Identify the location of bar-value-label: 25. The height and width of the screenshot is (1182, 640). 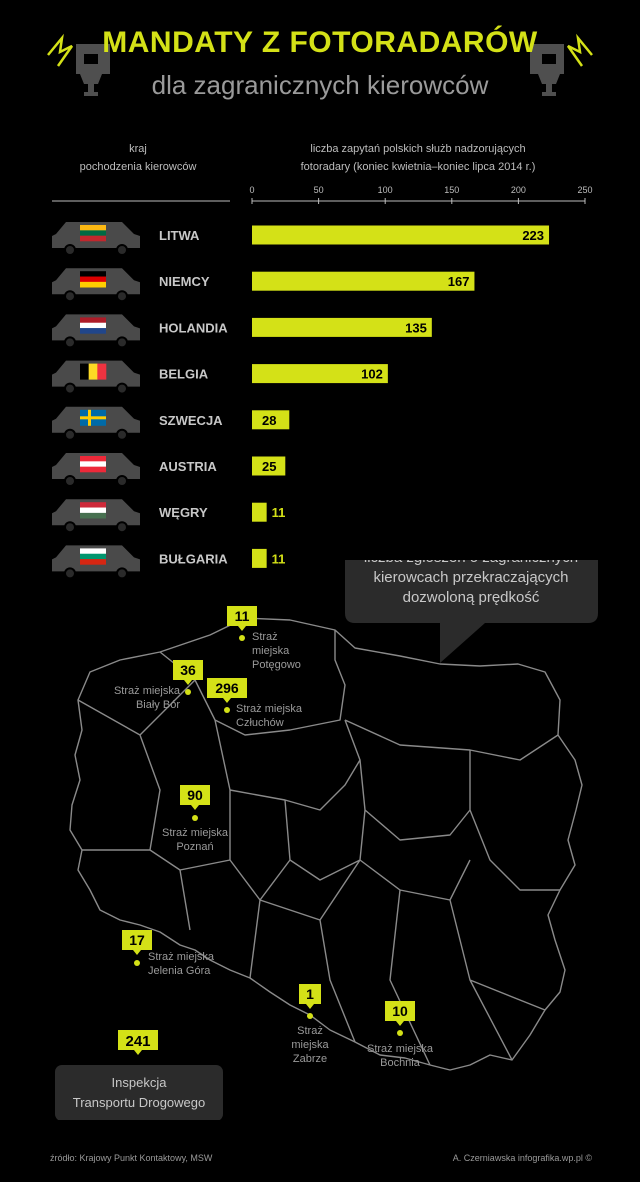
(269, 466).